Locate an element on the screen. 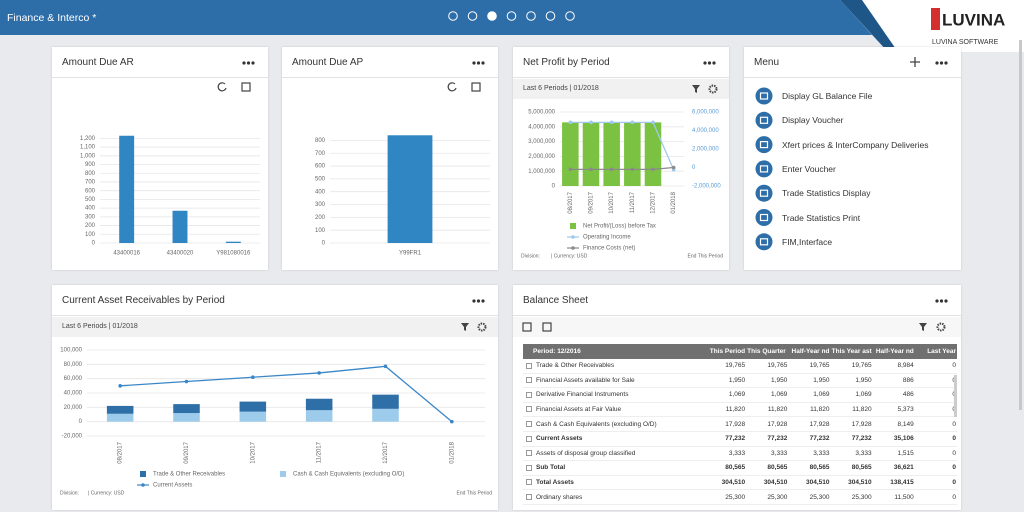 Image resolution: width=1024 pixels, height=512 pixels. x-tick-label: 43400020 is located at coordinates (180, 254).